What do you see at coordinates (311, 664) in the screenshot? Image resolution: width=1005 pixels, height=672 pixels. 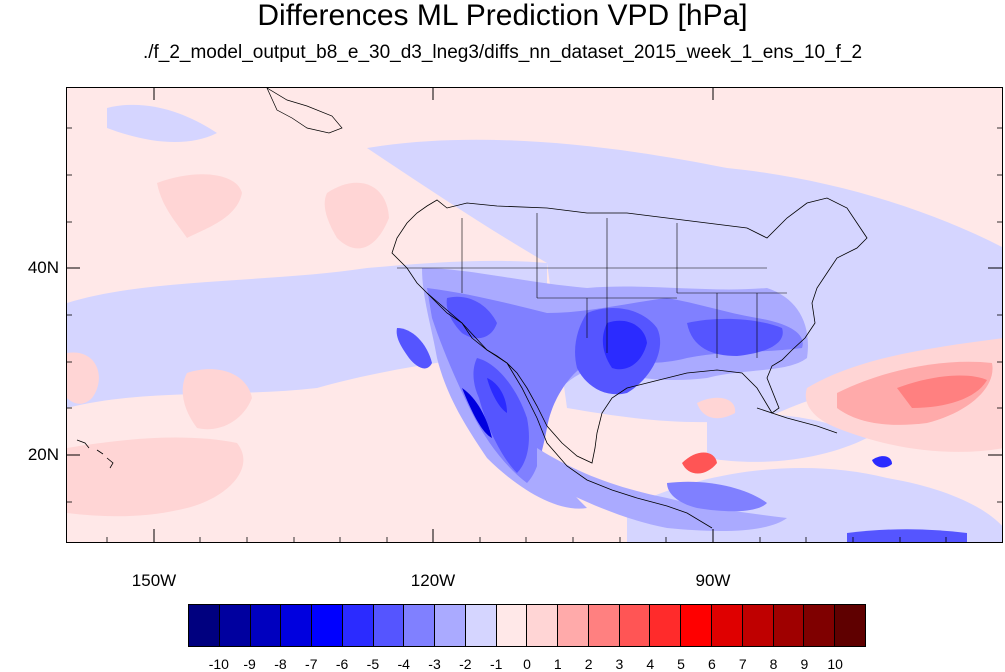 I see `colorbar-label: -7` at bounding box center [311, 664].